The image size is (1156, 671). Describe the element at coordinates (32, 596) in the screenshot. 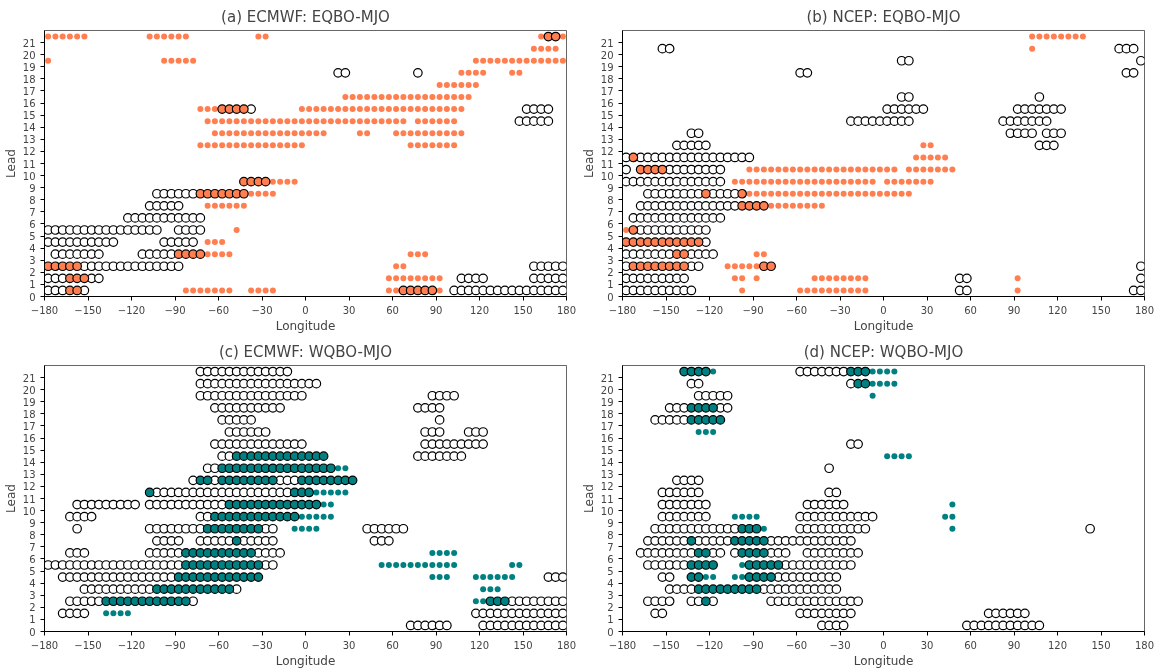

I see `y-tick-label: 3` at that location.